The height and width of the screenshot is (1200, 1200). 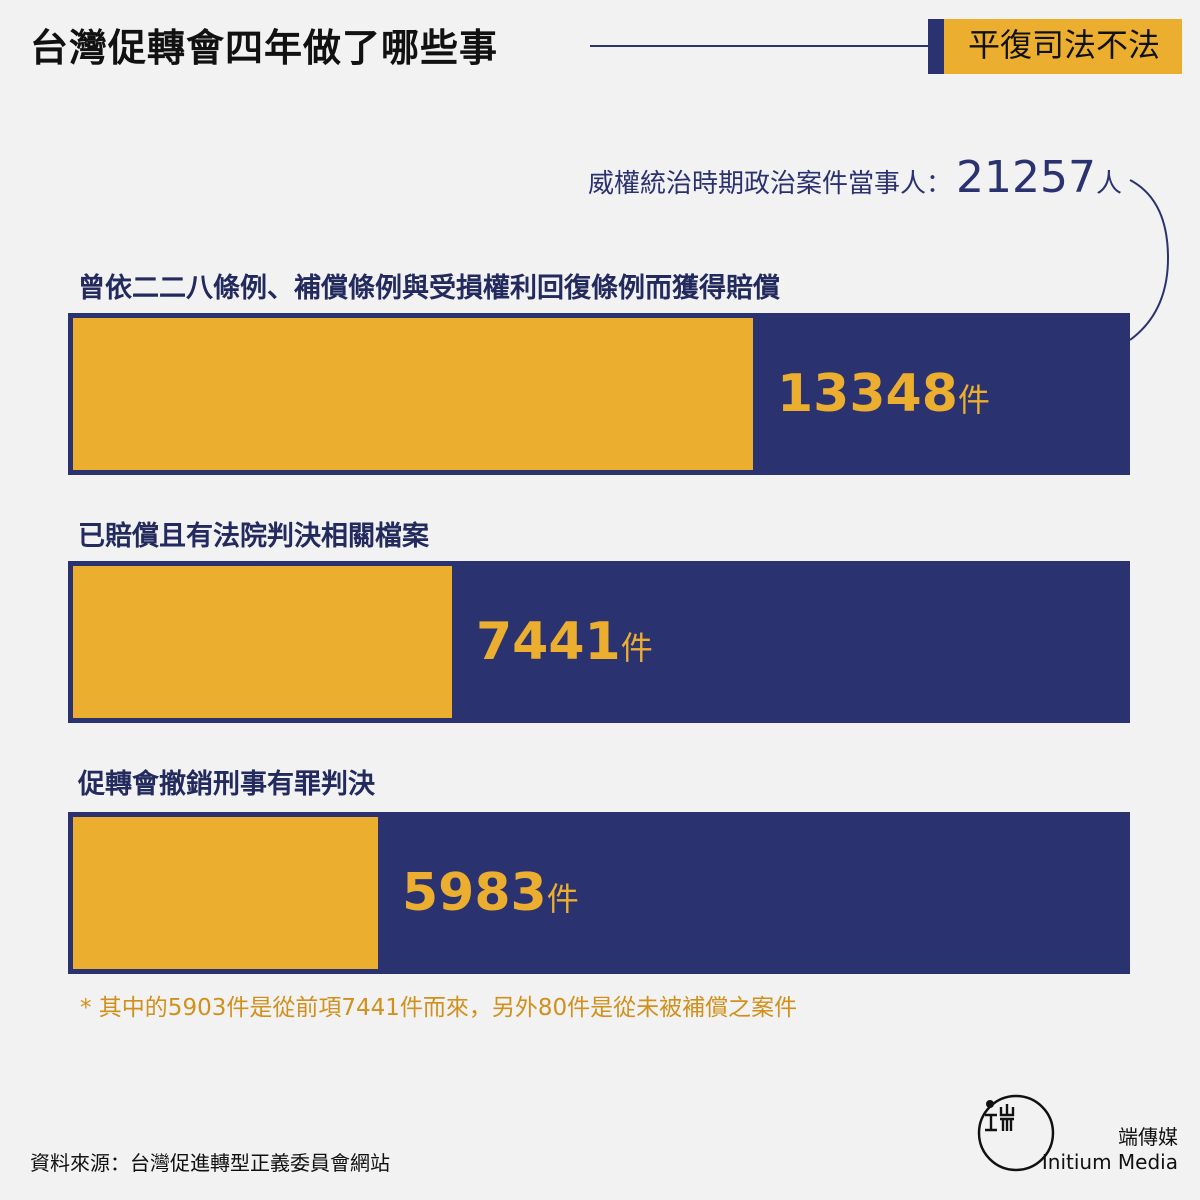 I want to click on brand-name-en: Initium Media, so click(x=1109, y=1162).